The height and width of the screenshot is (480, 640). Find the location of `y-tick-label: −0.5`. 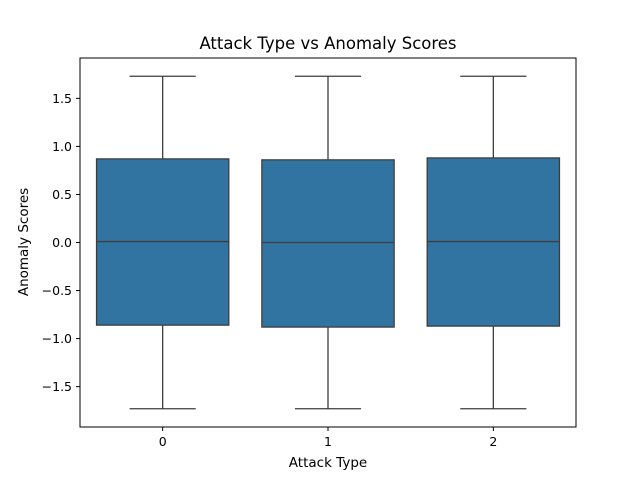

y-tick-label: −0.5 is located at coordinates (57, 290).